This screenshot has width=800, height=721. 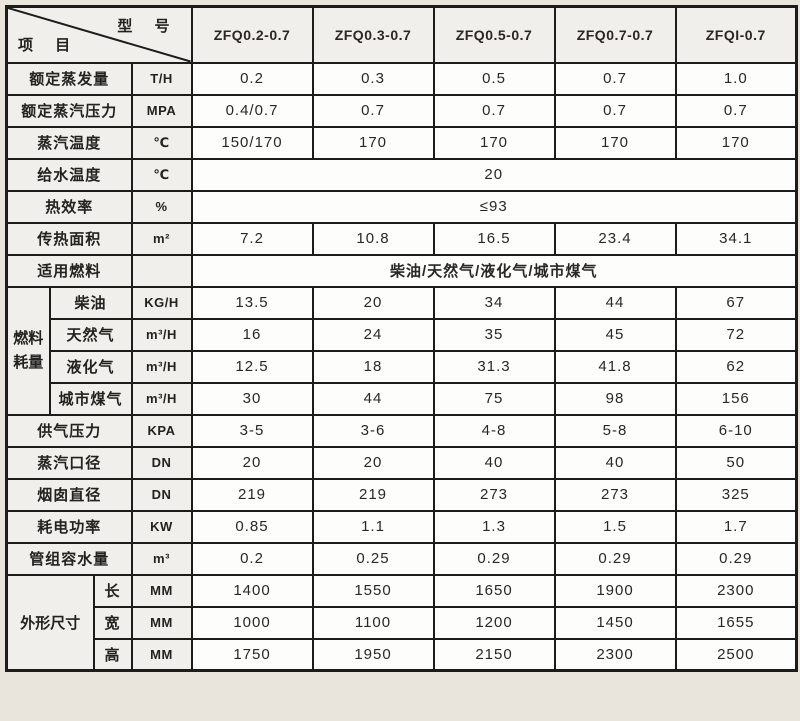 What do you see at coordinates (494, 334) in the screenshot?
I see `value-cell: 35` at bounding box center [494, 334].